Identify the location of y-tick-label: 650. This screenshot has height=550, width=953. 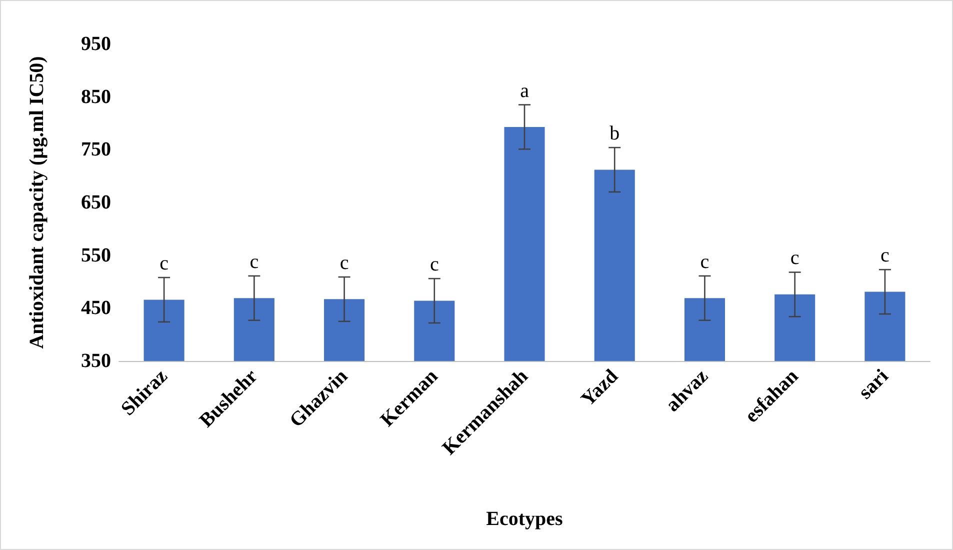
(96, 203).